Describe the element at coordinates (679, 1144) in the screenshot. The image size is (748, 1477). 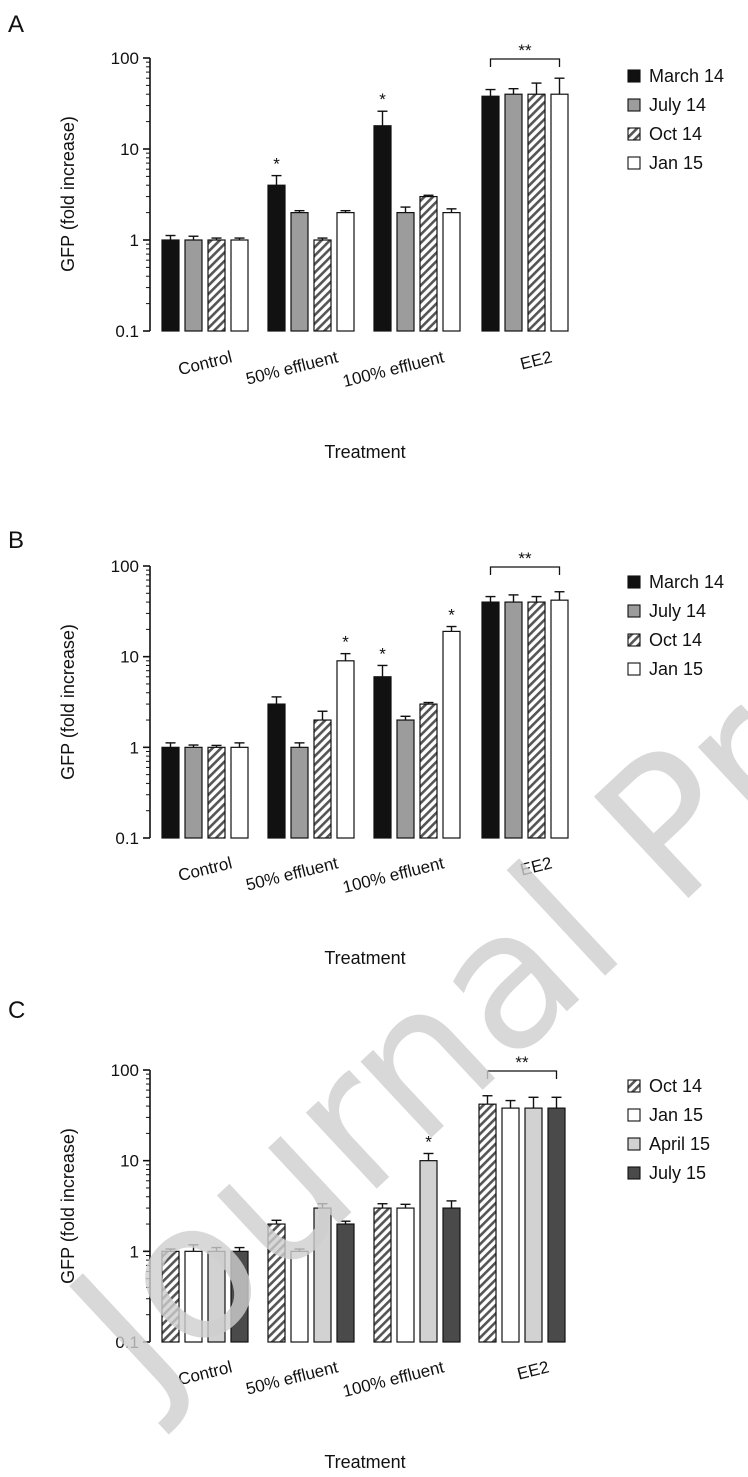
I see `legend-label: April 15` at that location.